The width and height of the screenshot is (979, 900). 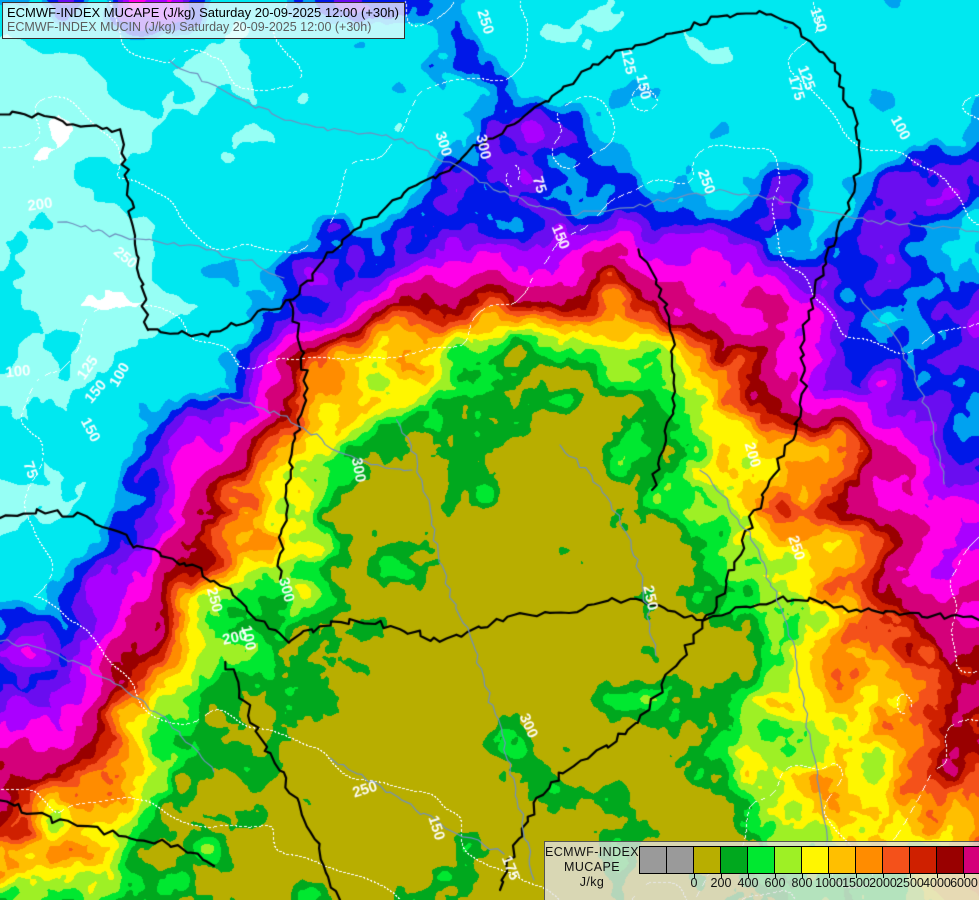 What do you see at coordinates (964, 883) in the screenshot?
I see `colorbar-tick-label: 6000` at bounding box center [964, 883].